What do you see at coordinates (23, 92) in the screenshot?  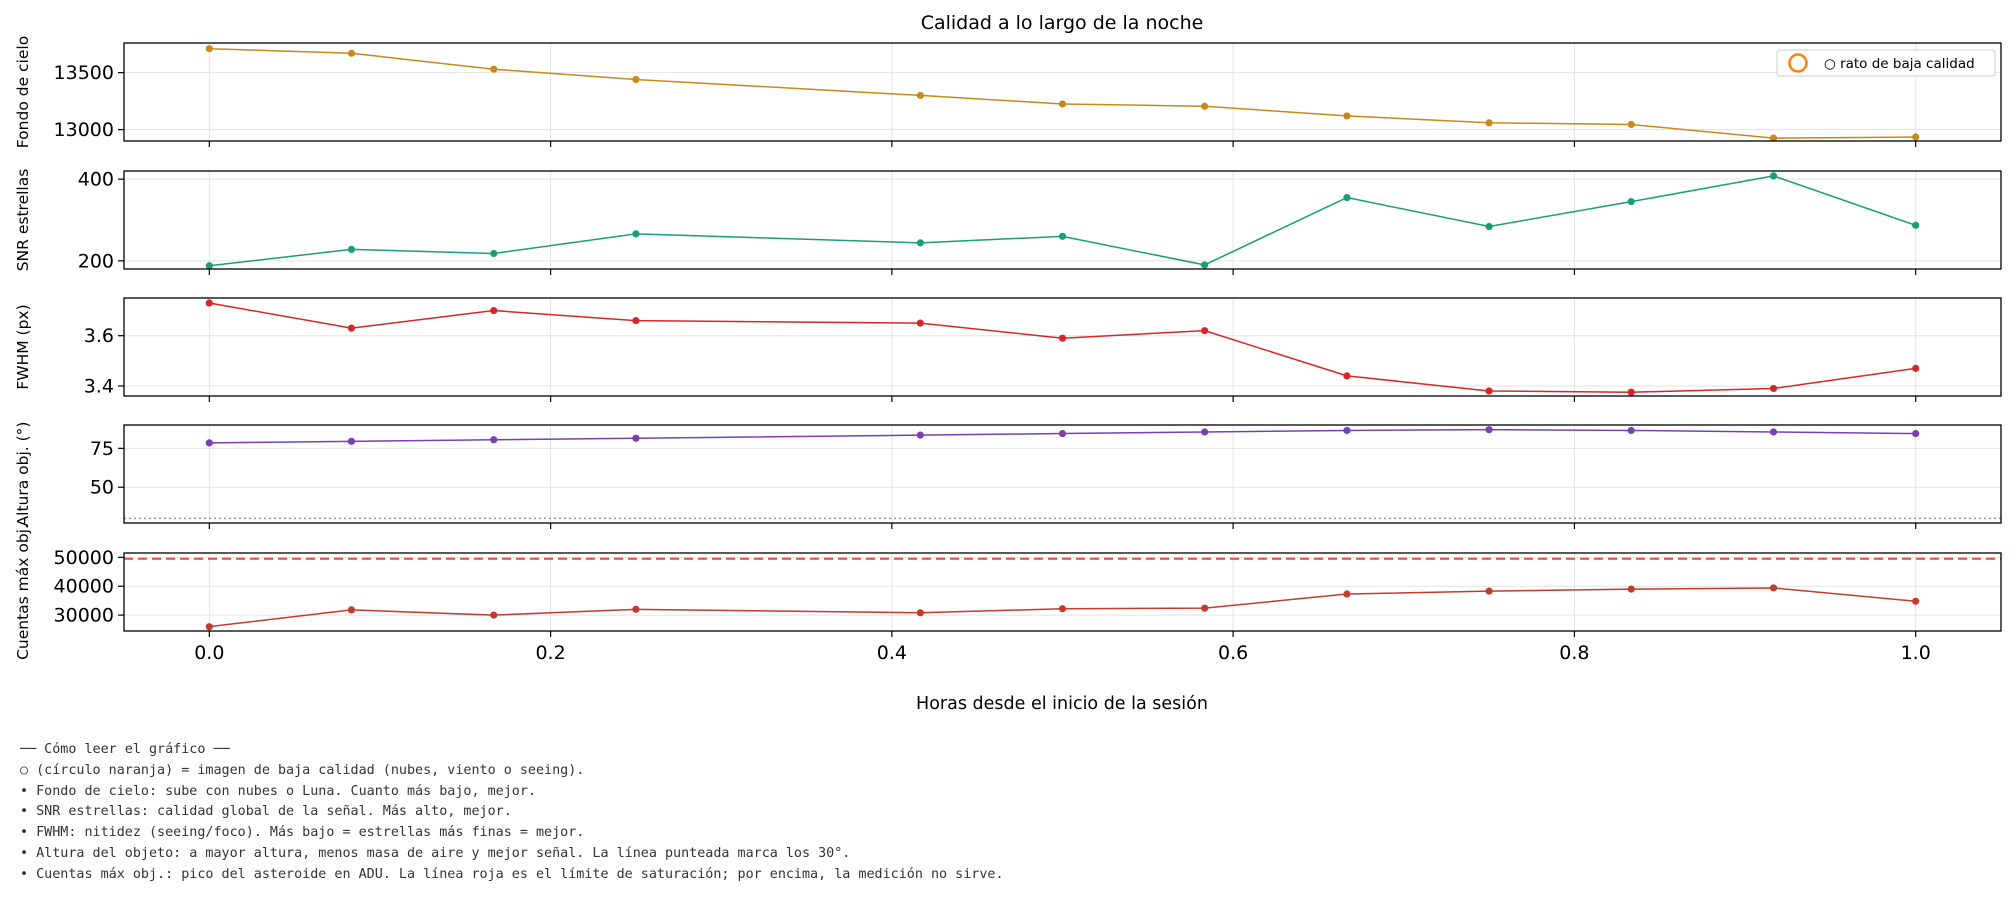 I see `y-axis-label: Fondo de cielo` at bounding box center [23, 92].